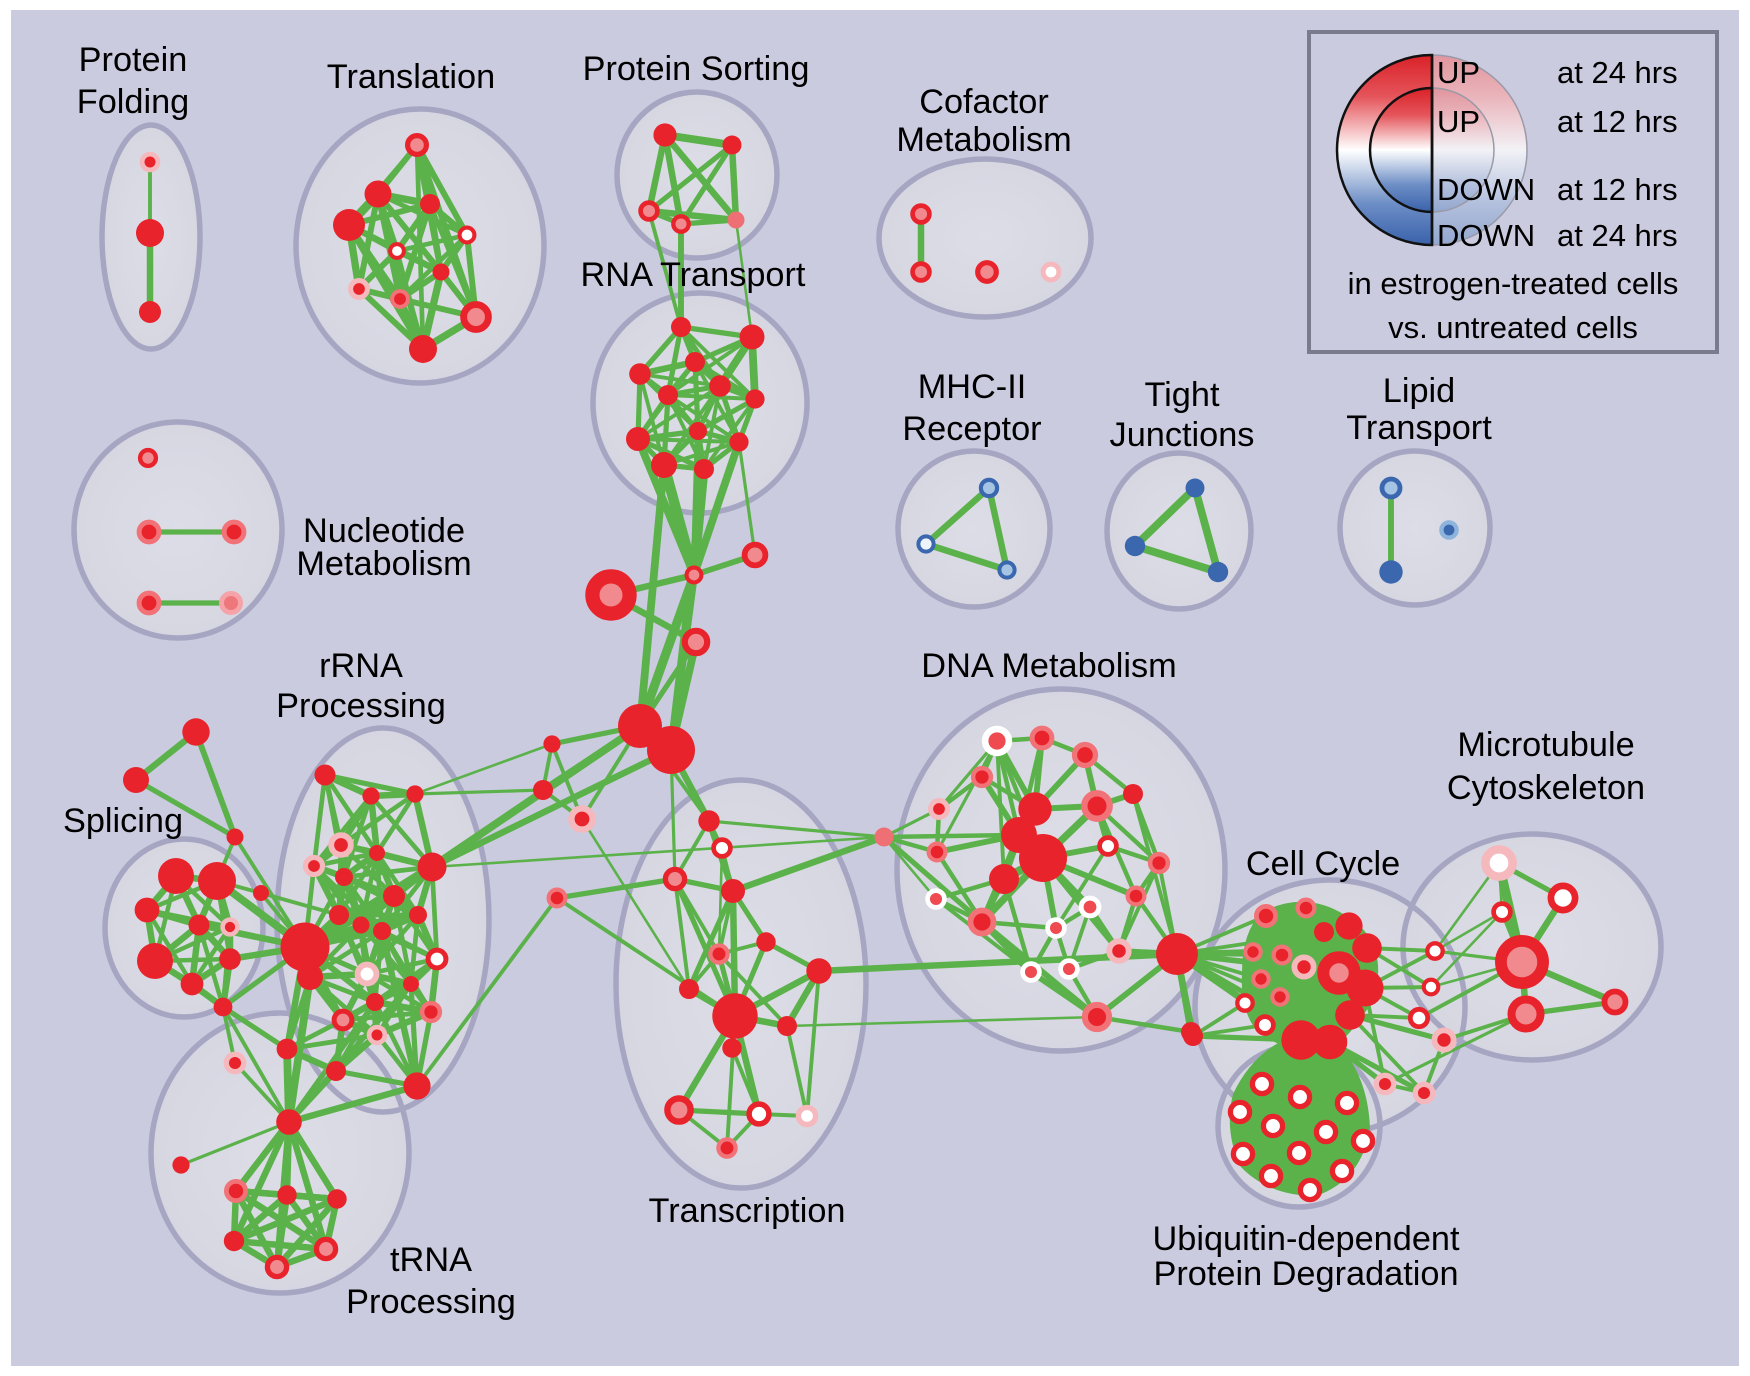 This screenshot has height=1376, width=1750. What do you see at coordinates (384, 531) in the screenshot?
I see `svg-text: Nucleotide` at bounding box center [384, 531].